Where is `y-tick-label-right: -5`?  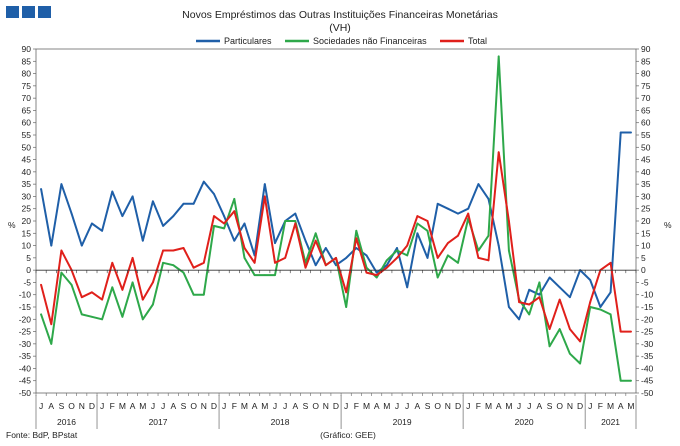 y-tick-label-right: -5 is located at coordinates (645, 282).